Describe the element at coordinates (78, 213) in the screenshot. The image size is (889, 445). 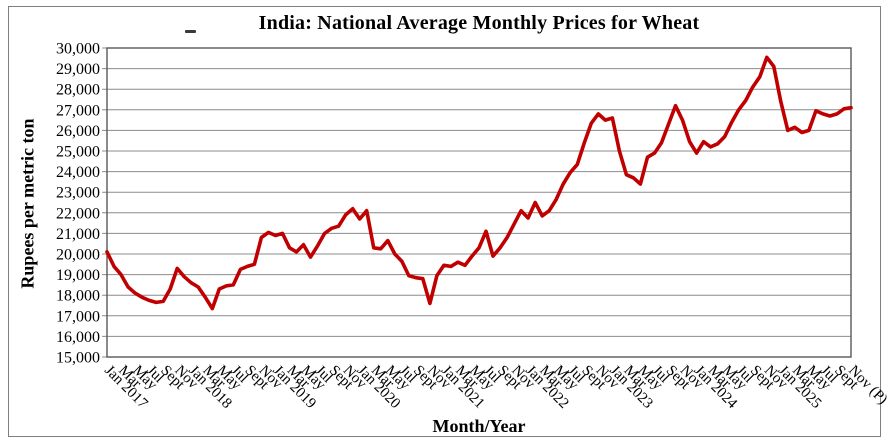
I see `y-tick-label: 22,000` at that location.